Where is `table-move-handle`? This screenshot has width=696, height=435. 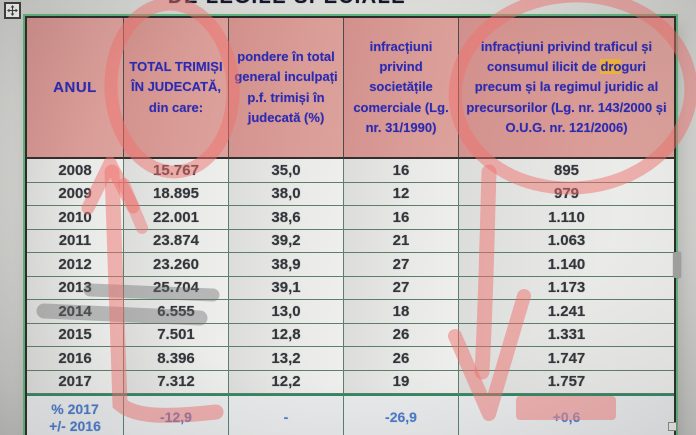 table-move-handle is located at coordinates (12, 10).